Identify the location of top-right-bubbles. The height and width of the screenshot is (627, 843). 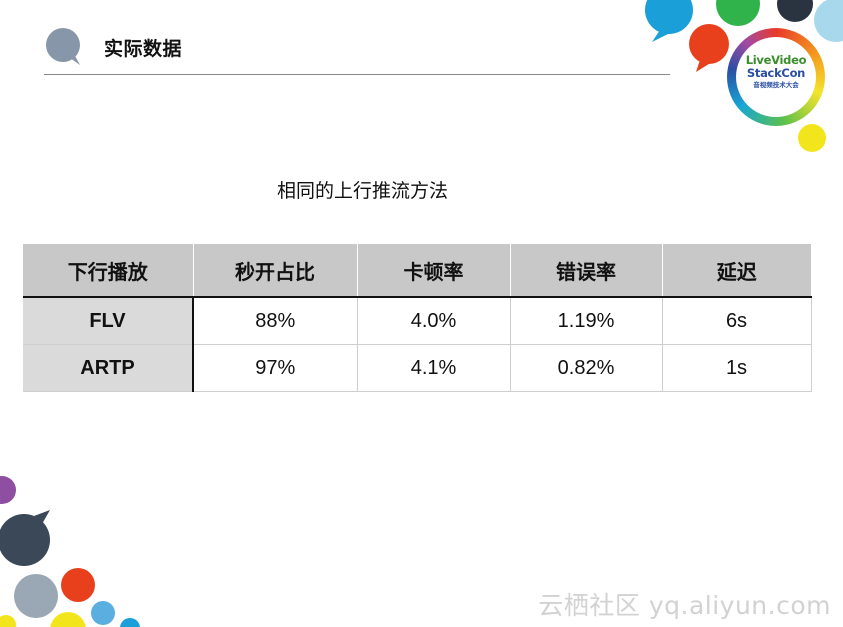
(744, 76).